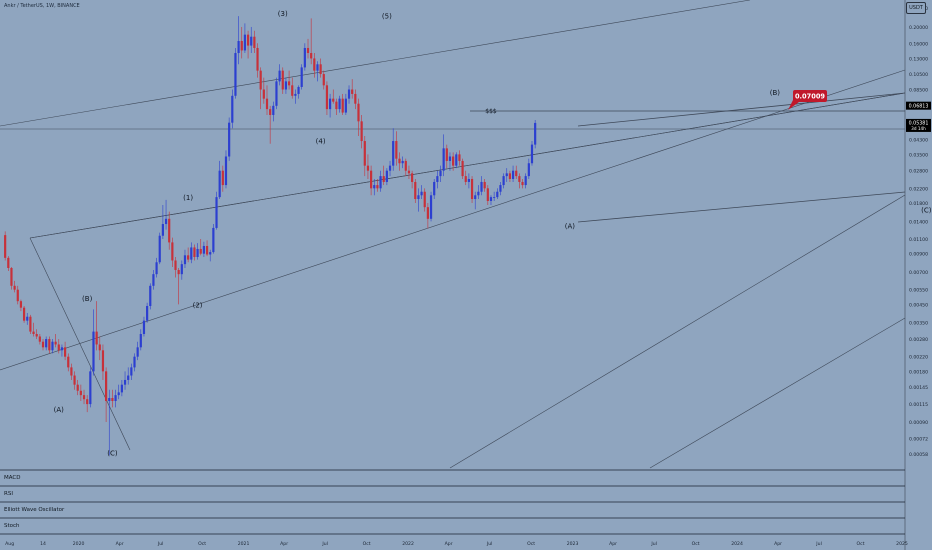  I want to click on y-tick-label: 0.00700, so click(918, 273).